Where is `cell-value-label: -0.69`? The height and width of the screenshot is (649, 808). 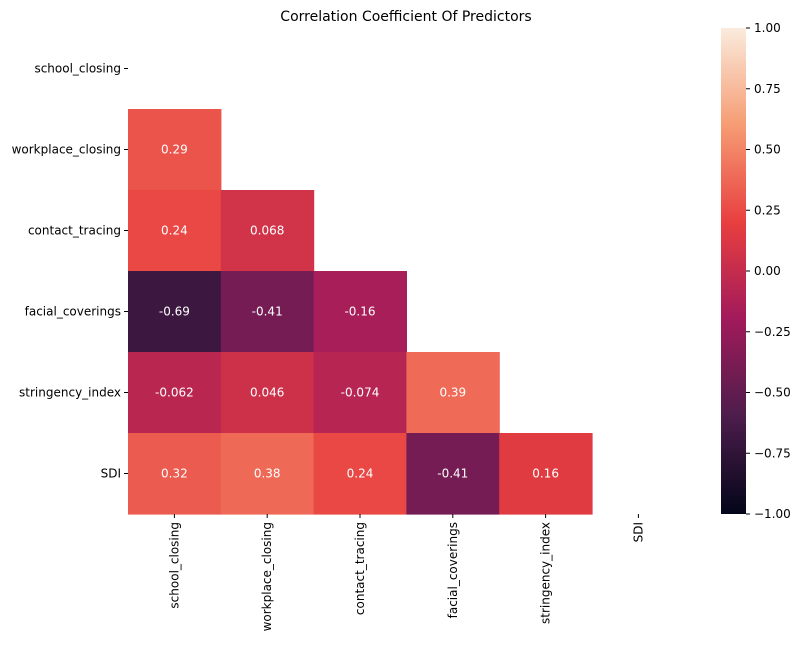
cell-value-label: -0.69 is located at coordinates (174, 312).